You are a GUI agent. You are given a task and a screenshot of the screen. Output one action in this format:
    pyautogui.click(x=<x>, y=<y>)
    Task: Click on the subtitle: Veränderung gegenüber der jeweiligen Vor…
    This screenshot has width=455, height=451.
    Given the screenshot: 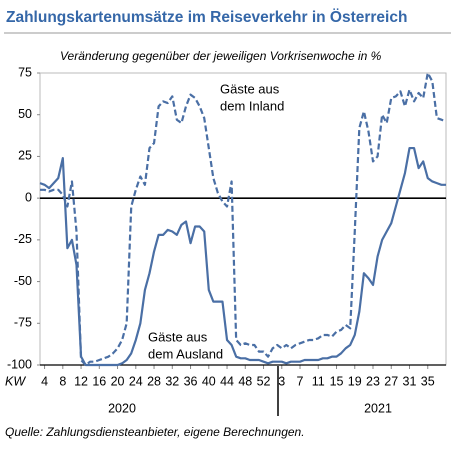 What is the action you would take?
    pyautogui.click(x=221, y=56)
    